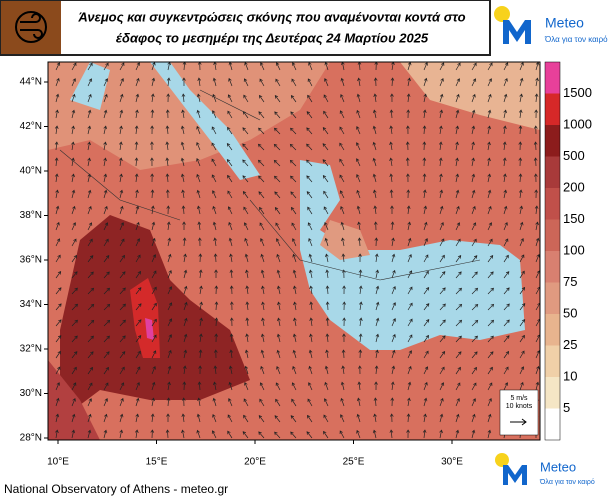 The width and height of the screenshot is (609, 499). What do you see at coordinates (31, 349) in the screenshot?
I see `lat-label: 32°N` at bounding box center [31, 349].